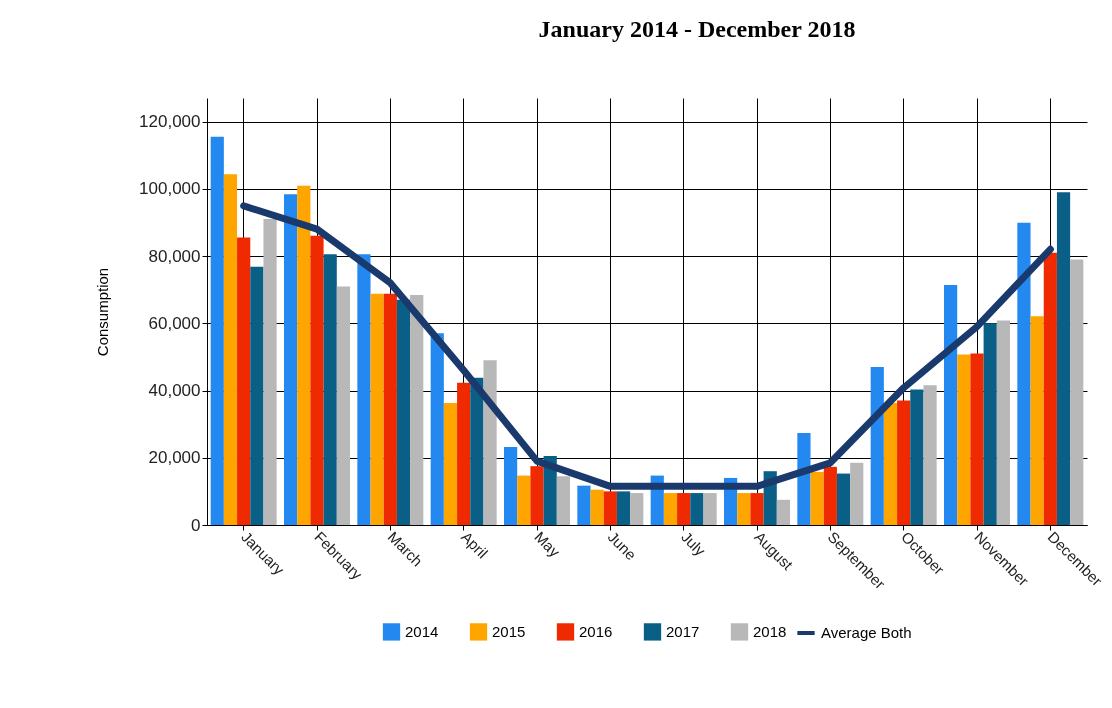 The height and width of the screenshot is (708, 1112). I want to click on legend-label: 2014, so click(422, 631).